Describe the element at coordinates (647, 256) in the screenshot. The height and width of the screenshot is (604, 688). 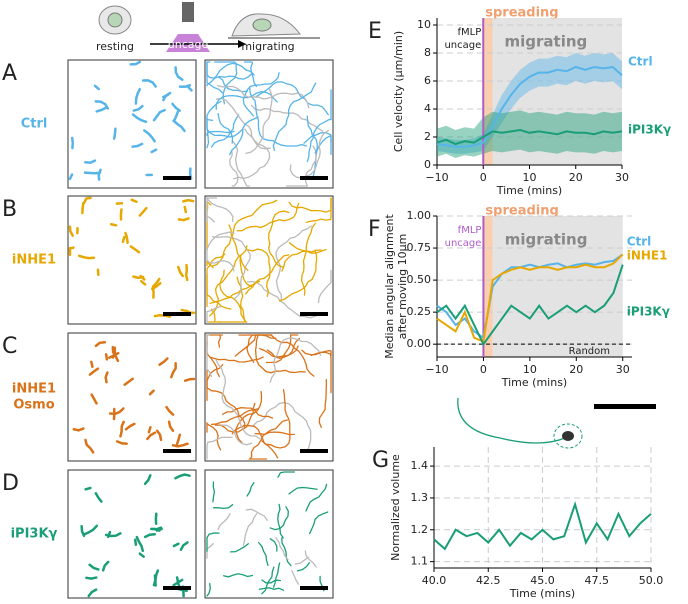
I see `series-label: iNHE1` at that location.